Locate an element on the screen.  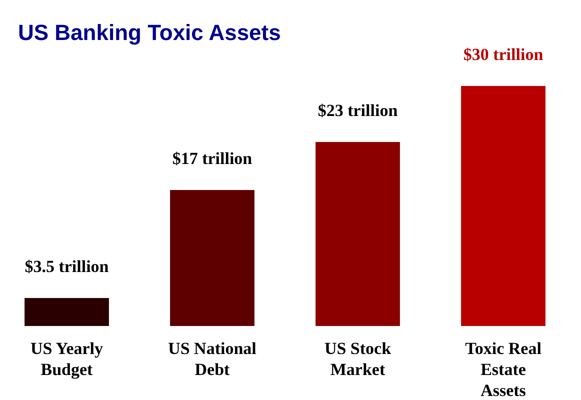
data-label: $23 trillion is located at coordinates (358, 110).